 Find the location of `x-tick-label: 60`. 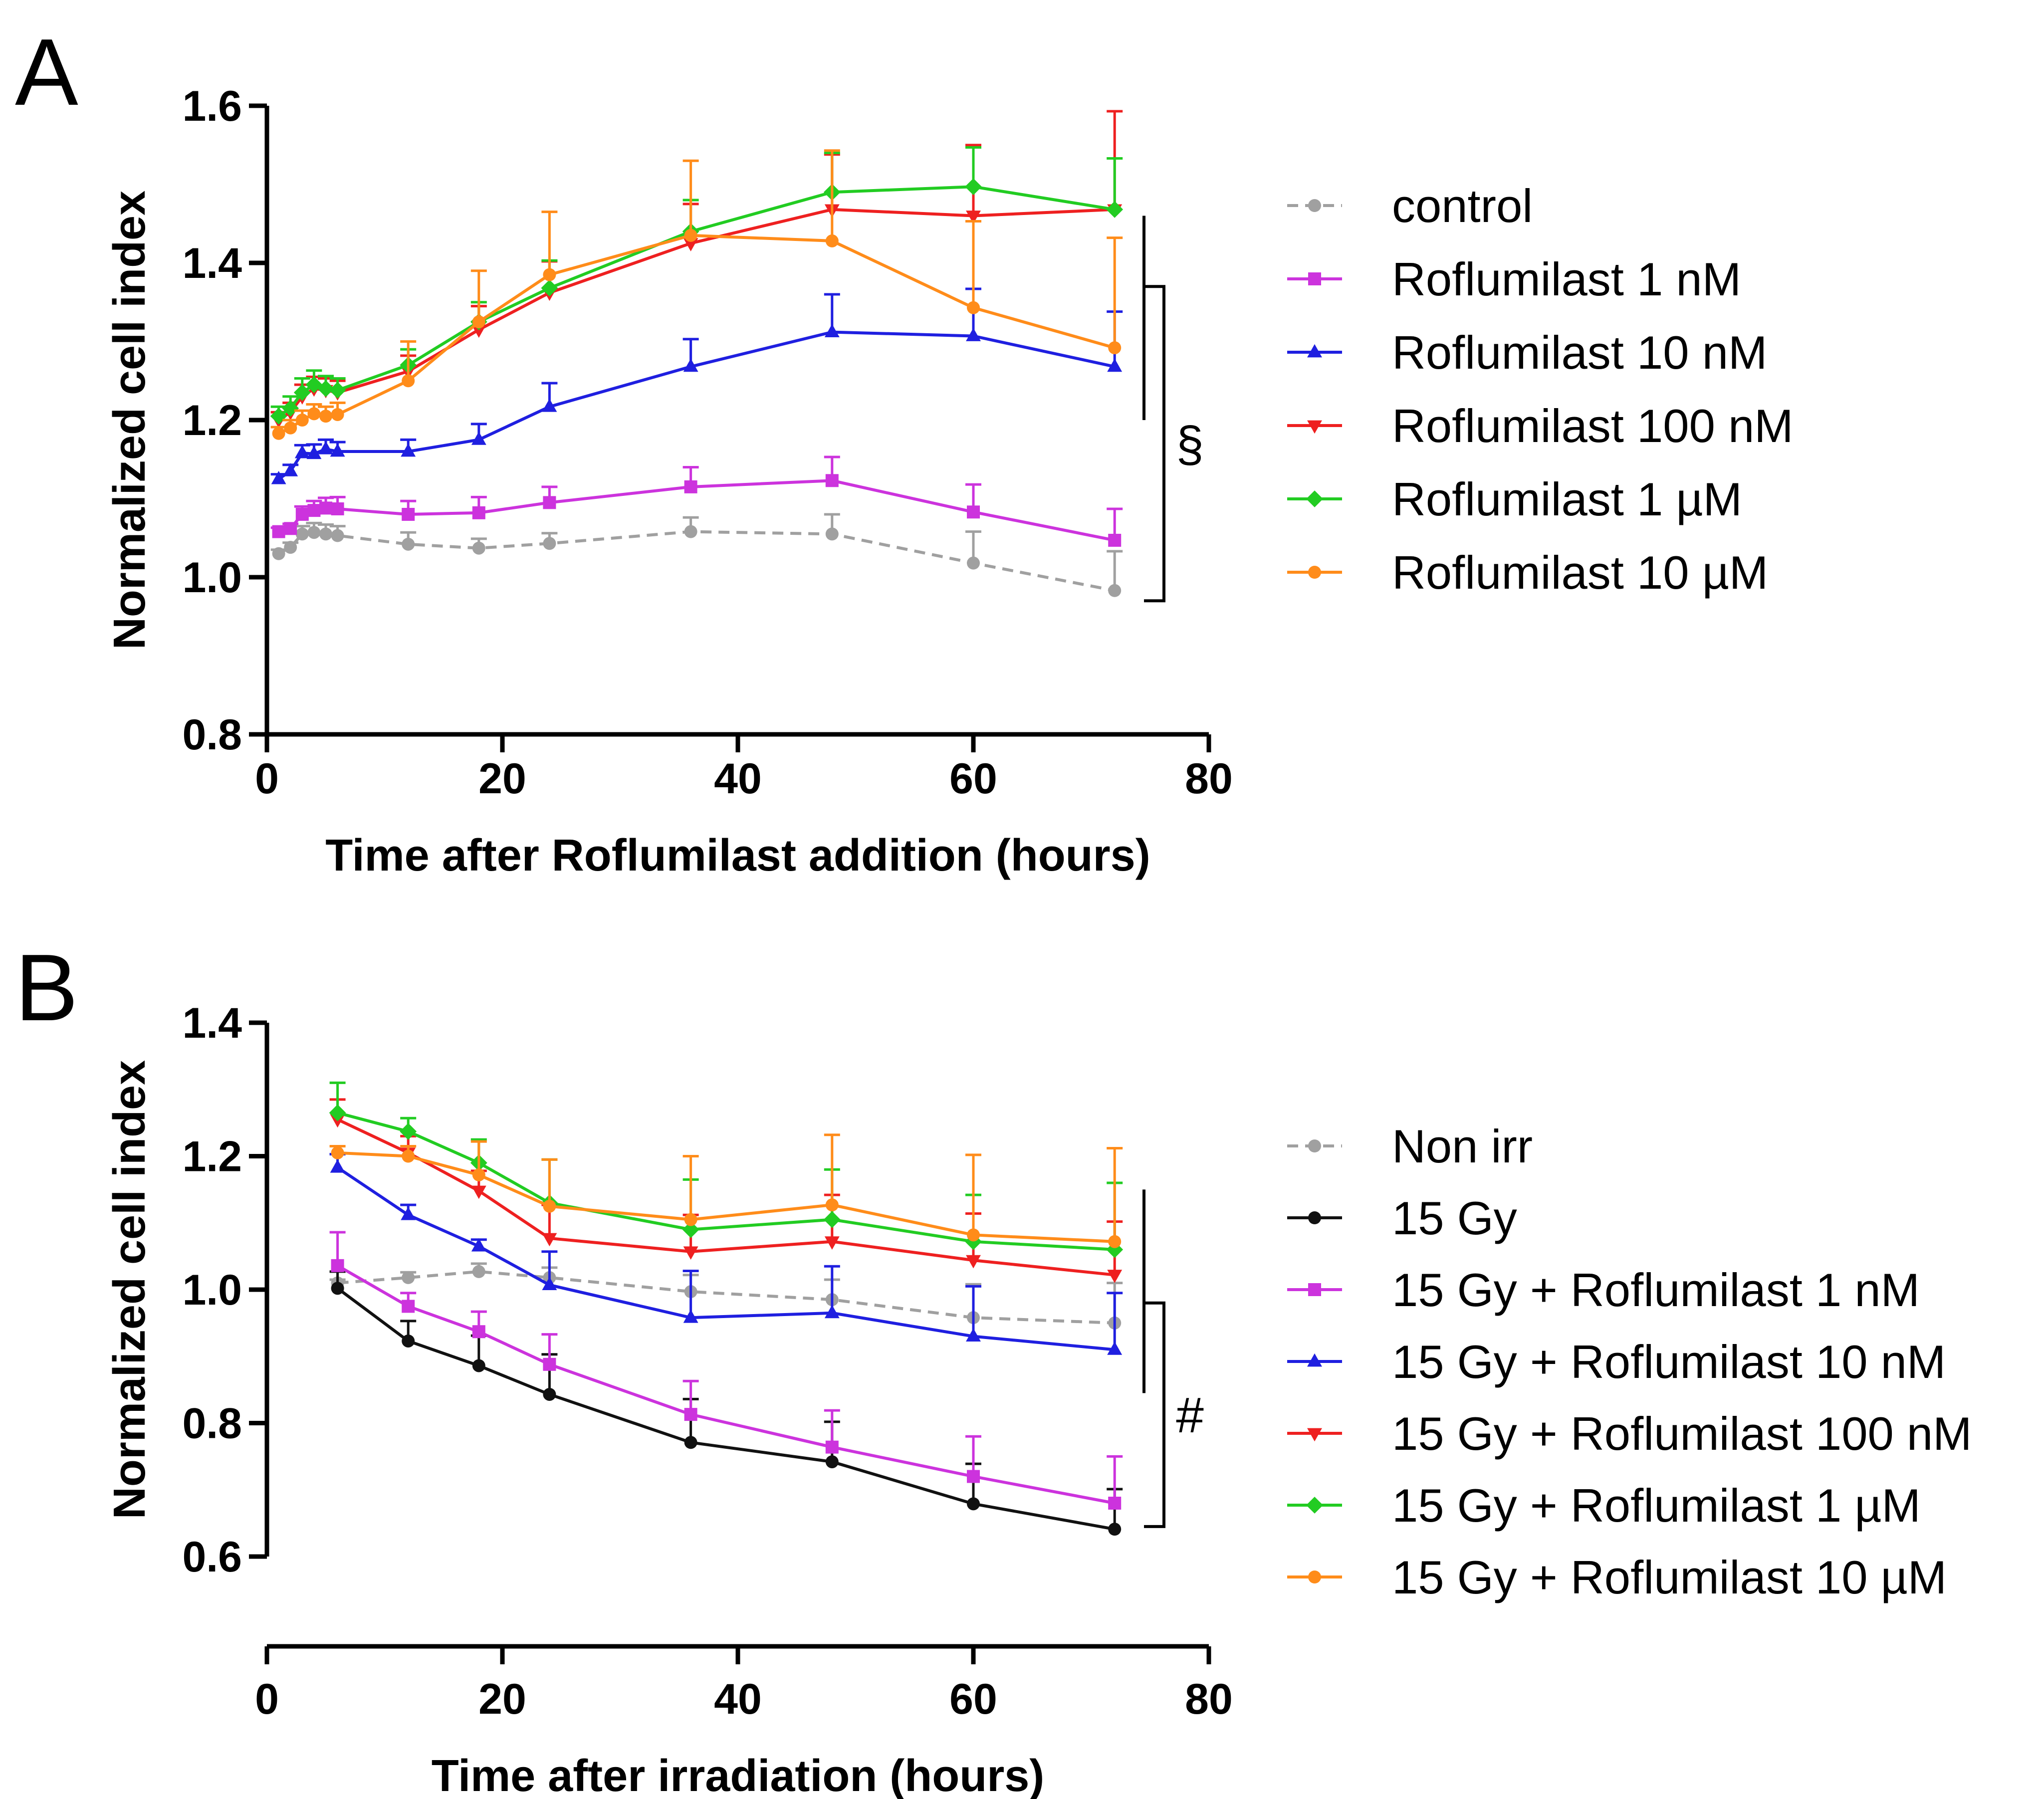

x-tick-label: 60 is located at coordinates (973, 1699).